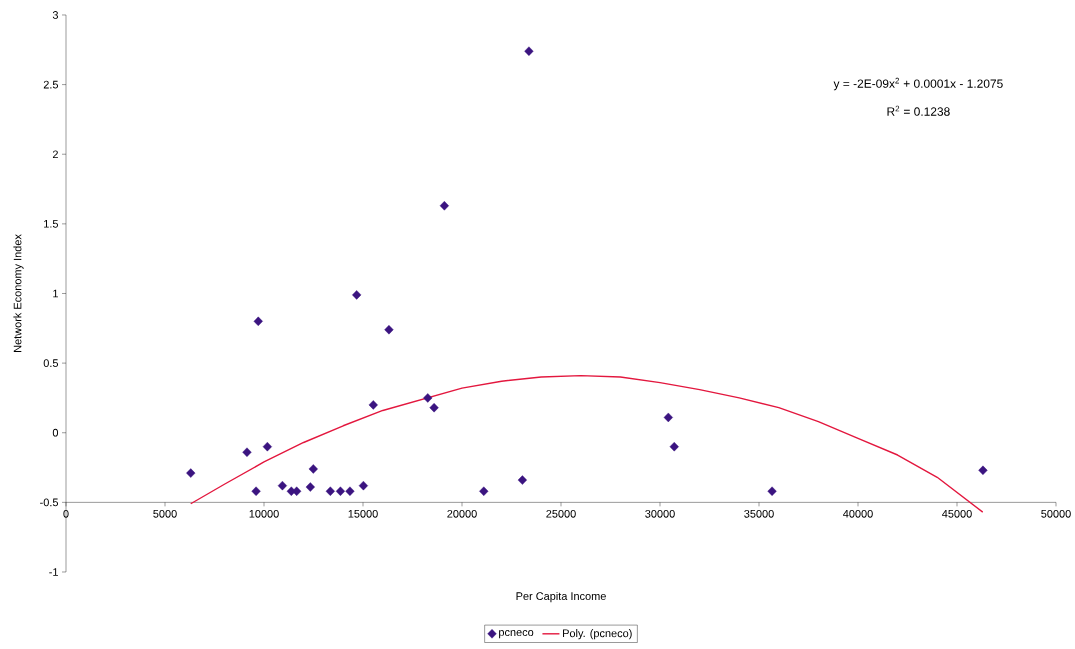  What do you see at coordinates (660, 513) in the screenshot?
I see `x-tick-label: 30000` at bounding box center [660, 513].